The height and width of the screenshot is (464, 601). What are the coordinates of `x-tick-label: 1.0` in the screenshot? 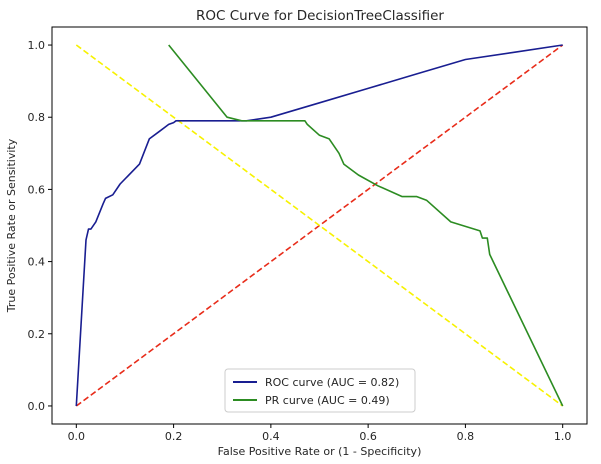 It's located at (563, 436).